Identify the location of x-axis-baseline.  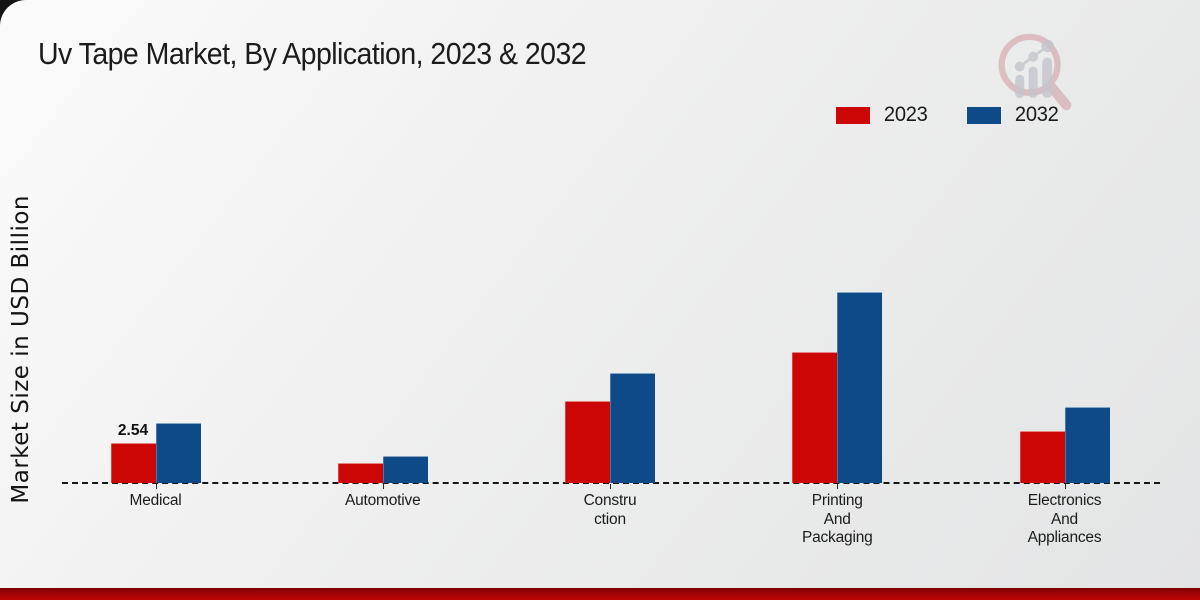
(611, 483).